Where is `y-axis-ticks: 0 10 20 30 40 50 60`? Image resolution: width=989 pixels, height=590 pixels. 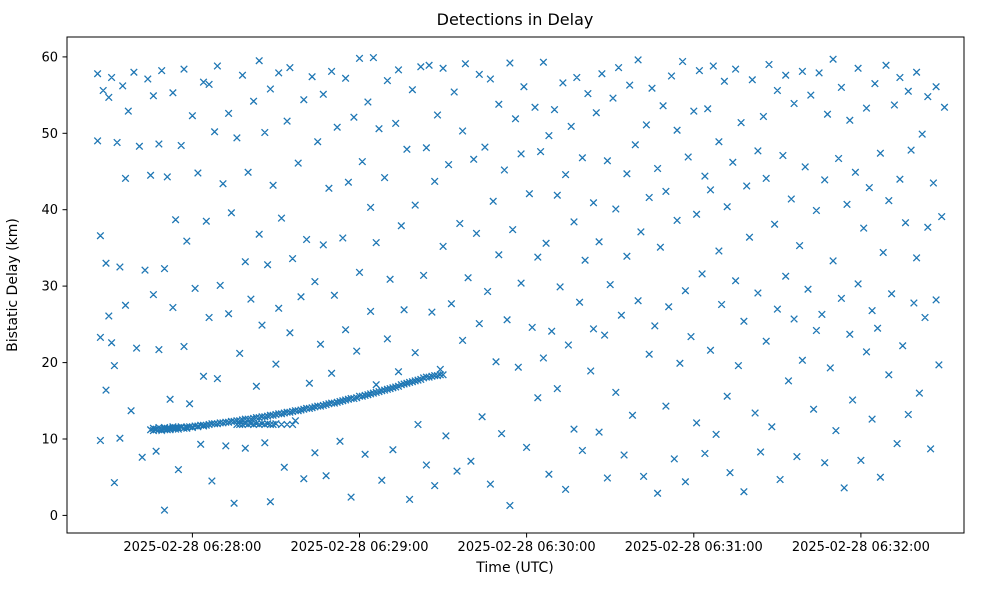
y-axis-ticks: 0 10 20 30 40 50 60 is located at coordinates (54, 287).